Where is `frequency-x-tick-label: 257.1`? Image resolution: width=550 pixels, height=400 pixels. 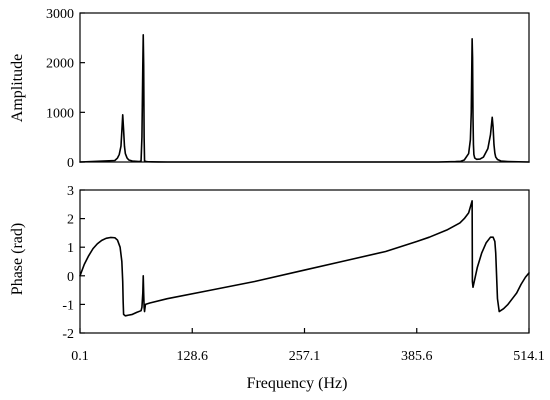 frequency-x-tick-label: 257.1 is located at coordinates (305, 356).